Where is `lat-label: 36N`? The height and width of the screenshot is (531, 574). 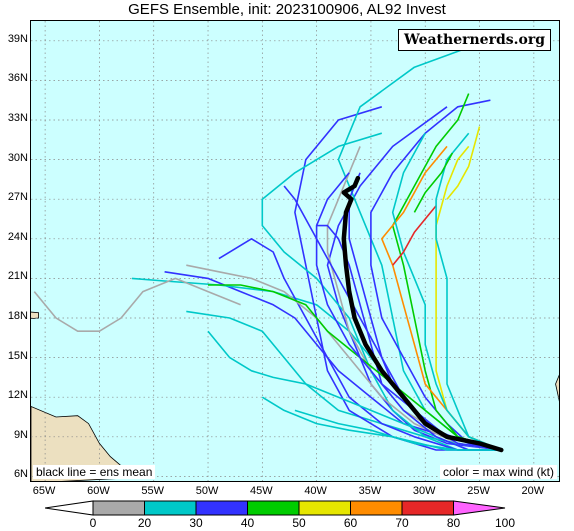 lat-label: 36N is located at coordinates (14, 78).